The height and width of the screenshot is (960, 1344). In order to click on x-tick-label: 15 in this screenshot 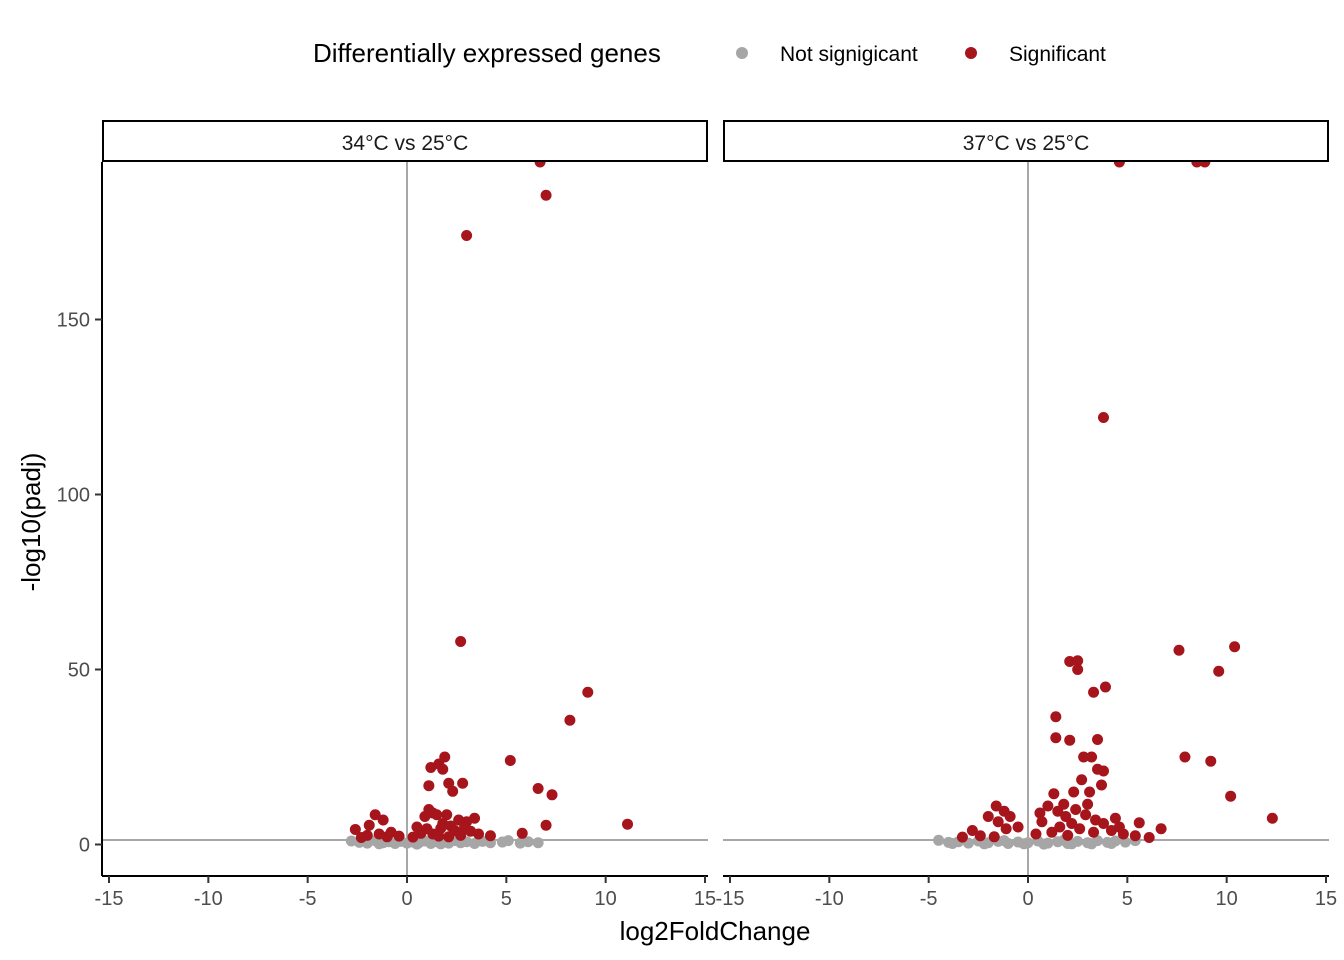, I will do `click(705, 899)`.